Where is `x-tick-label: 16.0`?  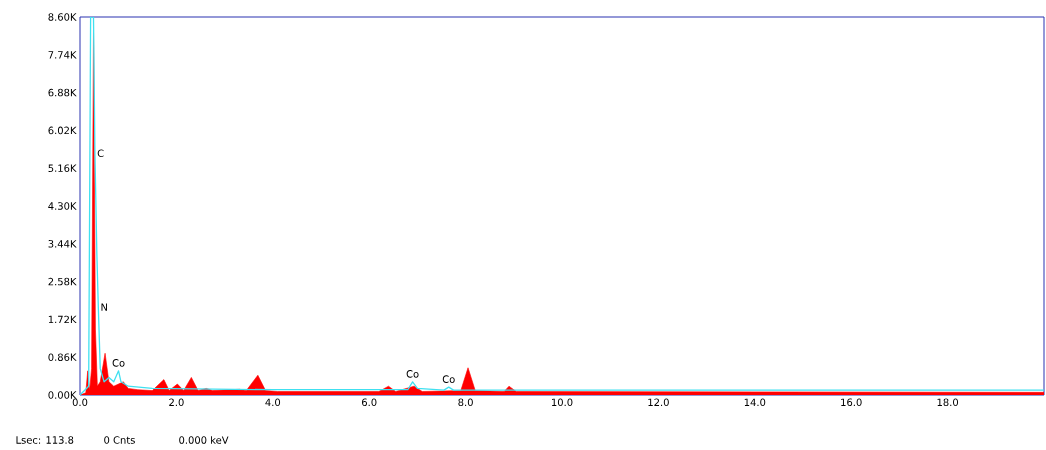
x-tick-label: 16.0 is located at coordinates (851, 402).